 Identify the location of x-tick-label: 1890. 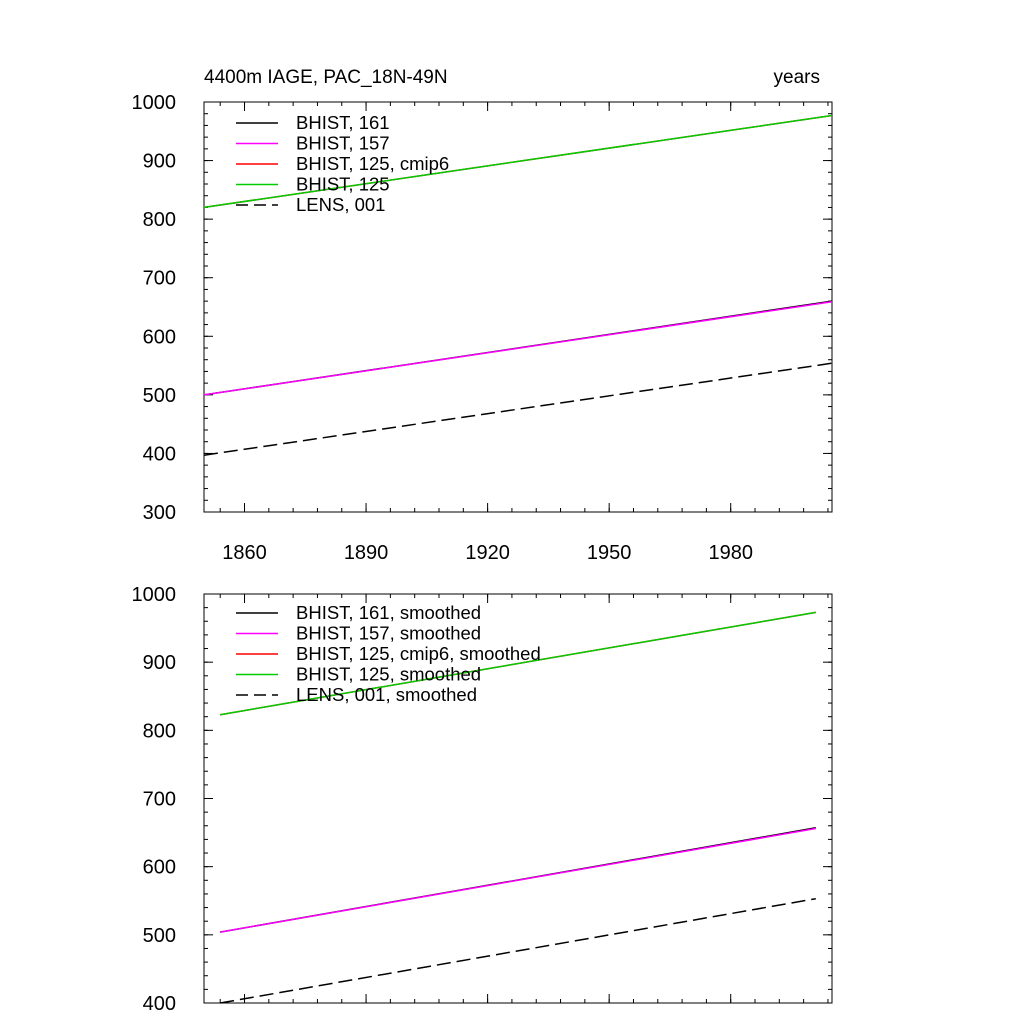
(366, 553).